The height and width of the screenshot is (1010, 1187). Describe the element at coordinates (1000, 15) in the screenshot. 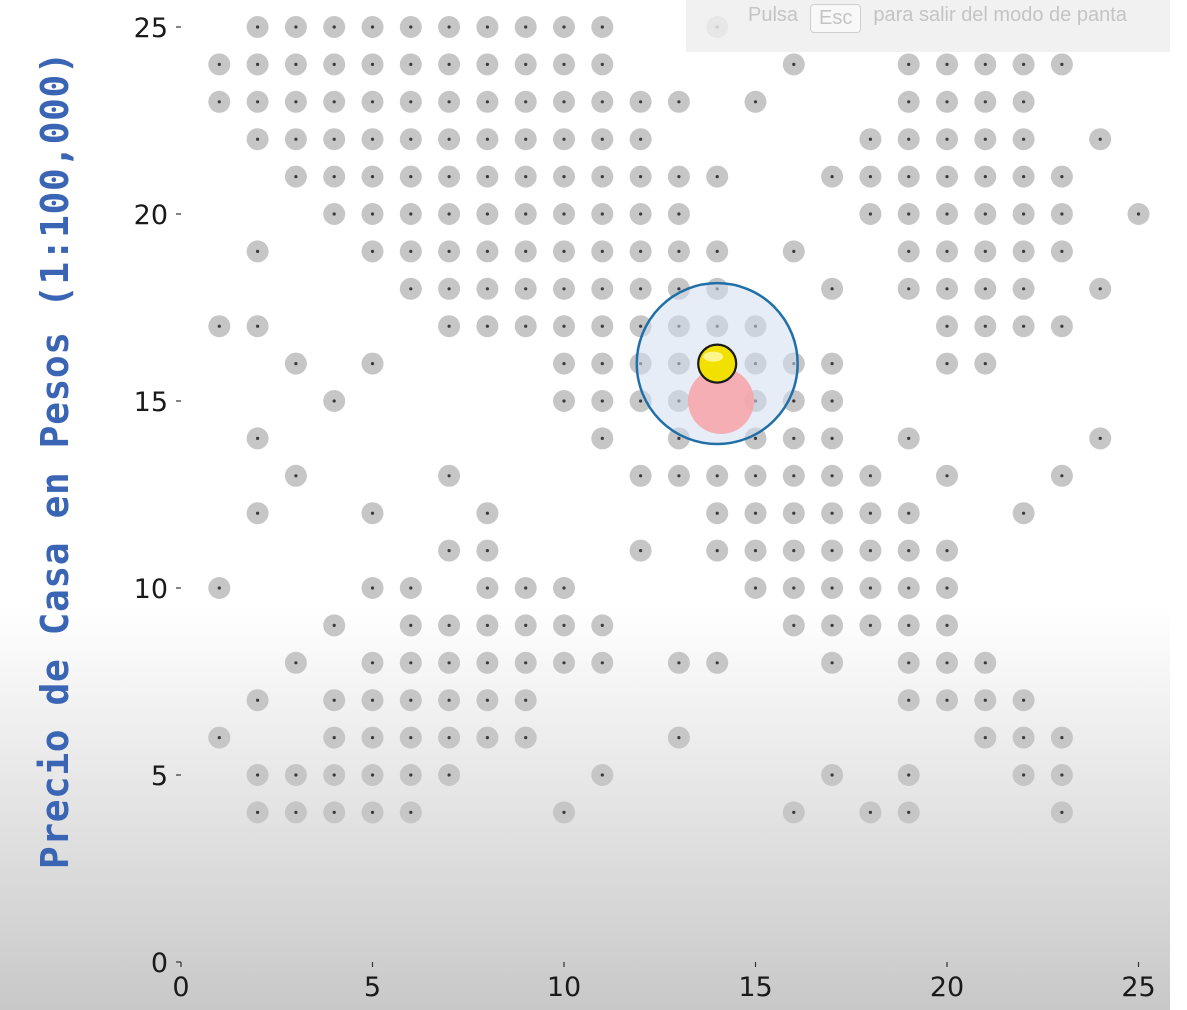

I see `esc-hint-post: para salir del modo de panta` at that location.